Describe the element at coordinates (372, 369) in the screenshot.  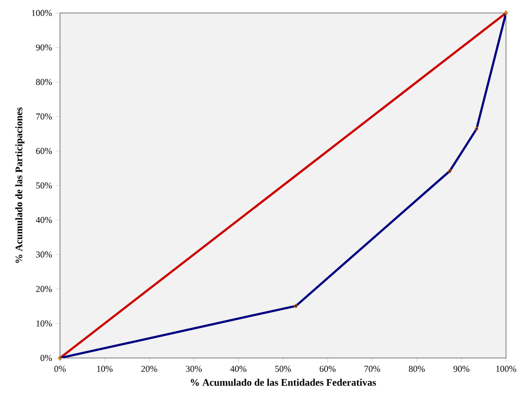
I see `x-tick-label: 70%` at that location.